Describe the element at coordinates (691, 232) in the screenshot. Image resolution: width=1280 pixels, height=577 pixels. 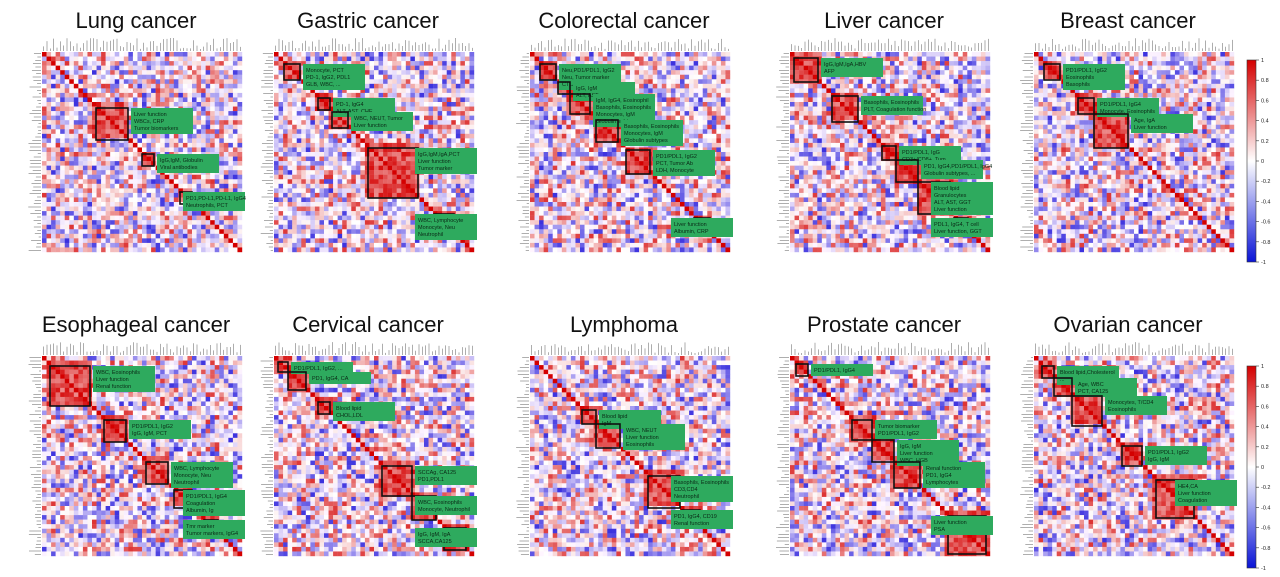
I see `cluster-label: Albumin, CRP` at that location.